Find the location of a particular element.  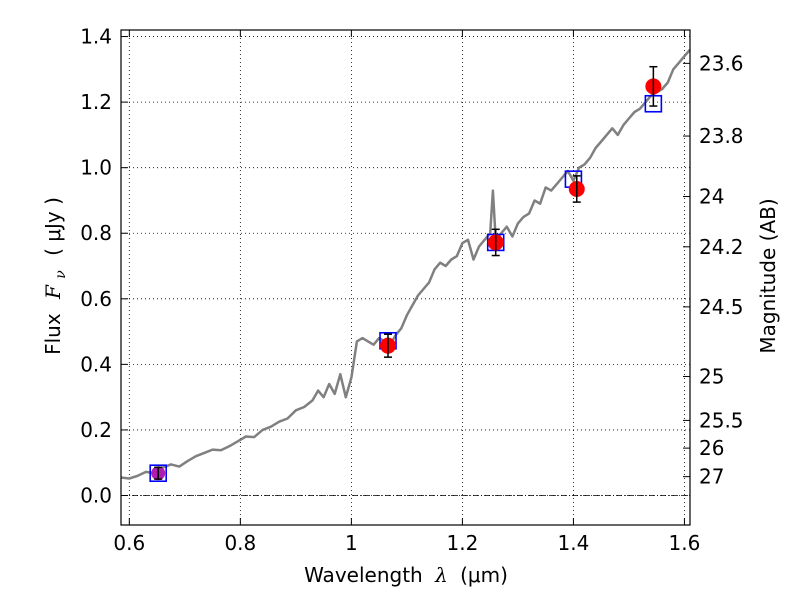

y-axis-label: Flux F ν ( μJy ) is located at coordinates (55, 276).